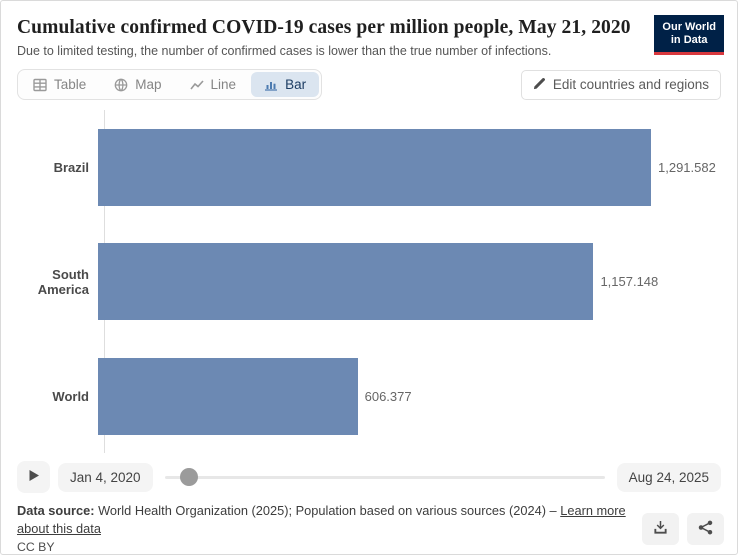  I want to click on tab-line: Line, so click(213, 84).